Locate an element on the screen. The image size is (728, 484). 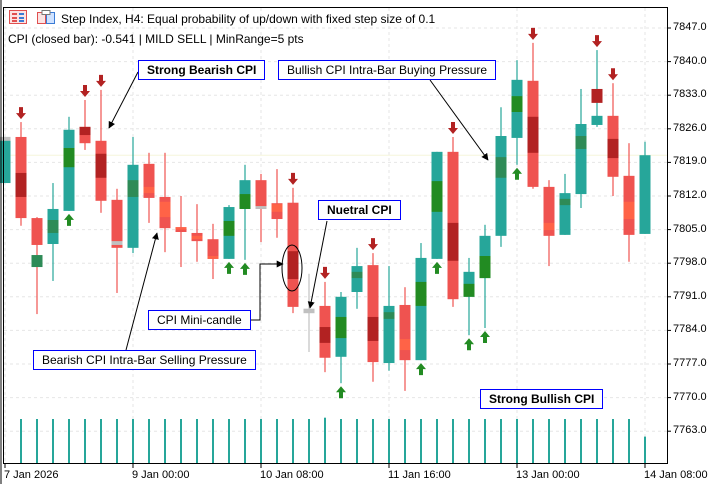
x-tick-label: 11 Jan 16:00 is located at coordinates (419, 475).